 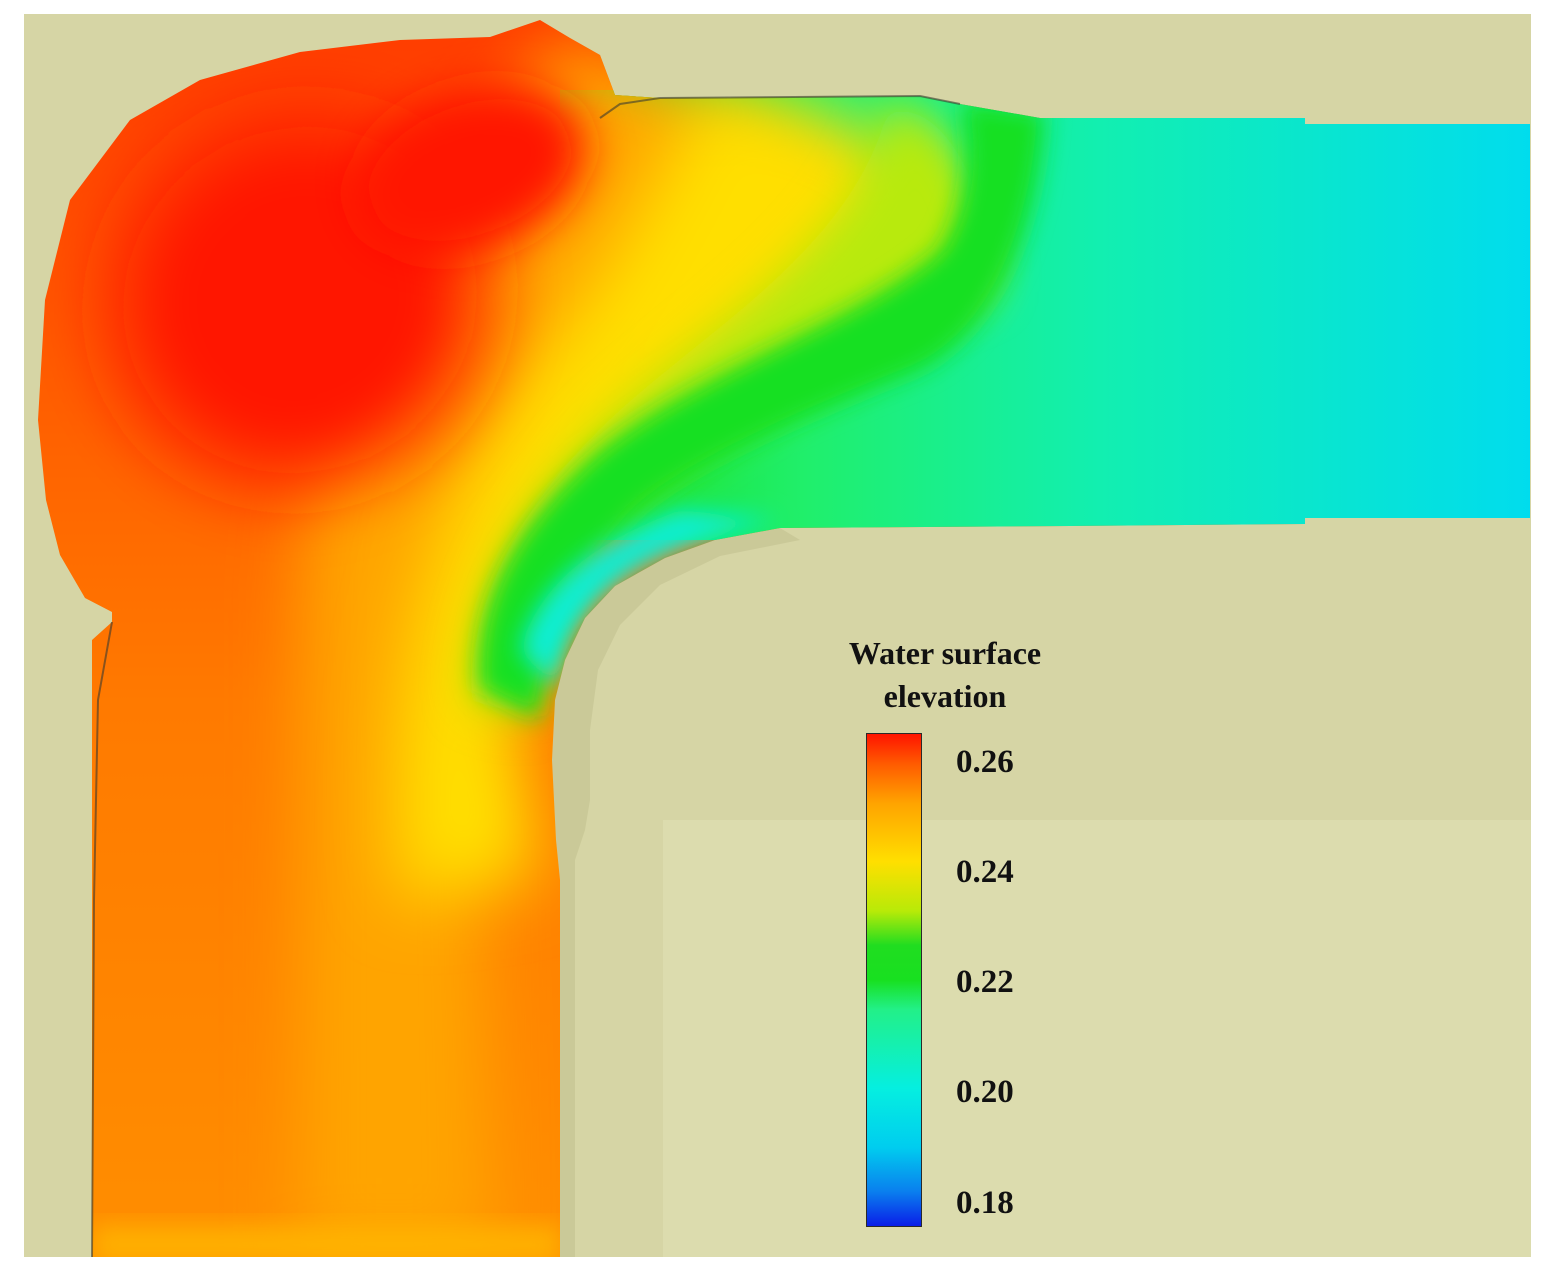 What do you see at coordinates (102, 939) in the screenshot?
I see `left-wall-edge` at bounding box center [102, 939].